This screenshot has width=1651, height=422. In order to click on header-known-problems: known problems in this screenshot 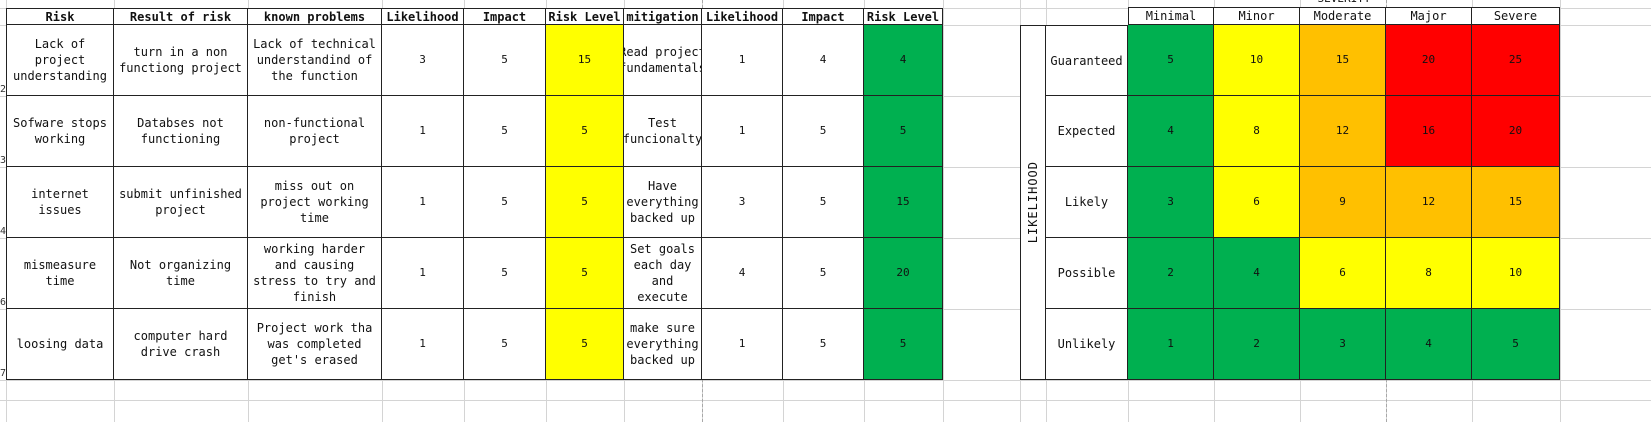, I will do `click(315, 16)`.